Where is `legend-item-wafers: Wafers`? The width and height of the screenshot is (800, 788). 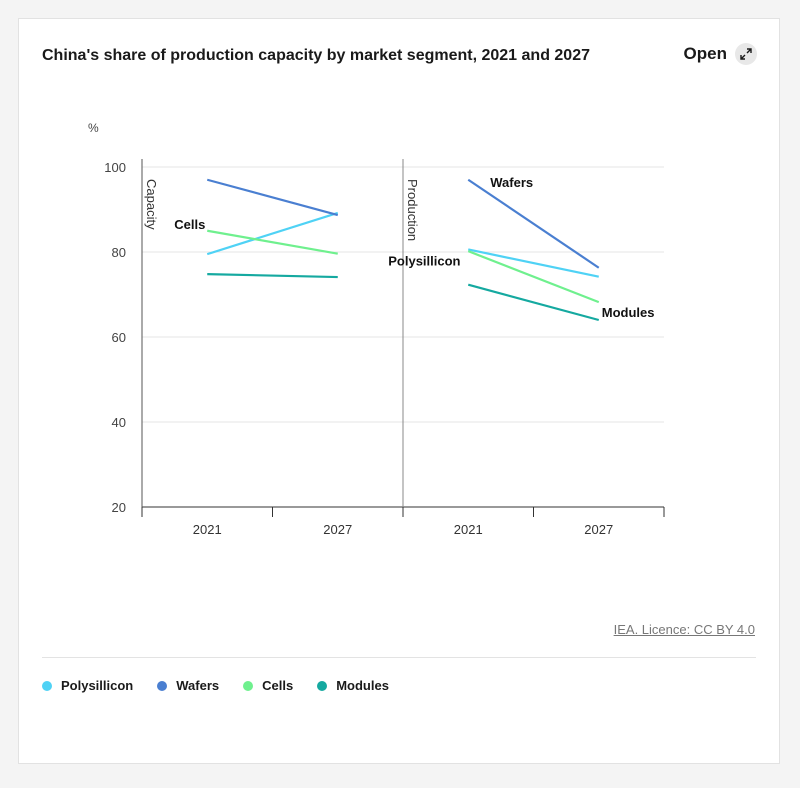
legend-item-wafers: Wafers is located at coordinates (188, 685).